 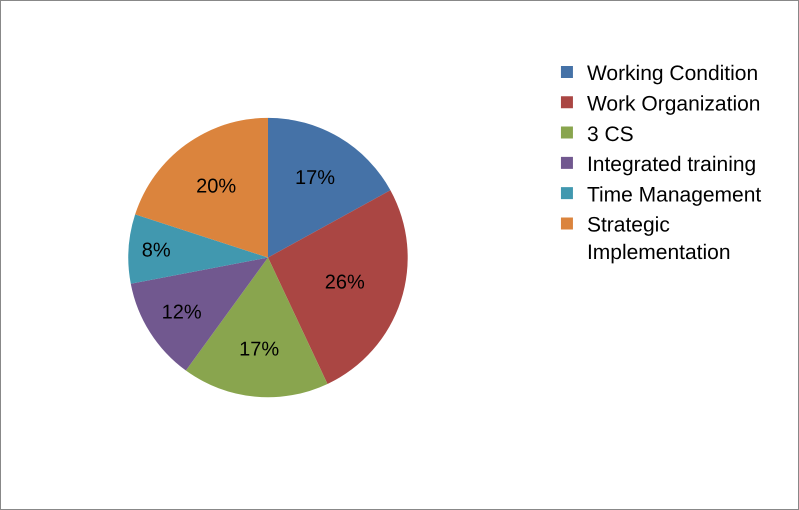 I want to click on legend-label: Time Management, so click(x=674, y=194).